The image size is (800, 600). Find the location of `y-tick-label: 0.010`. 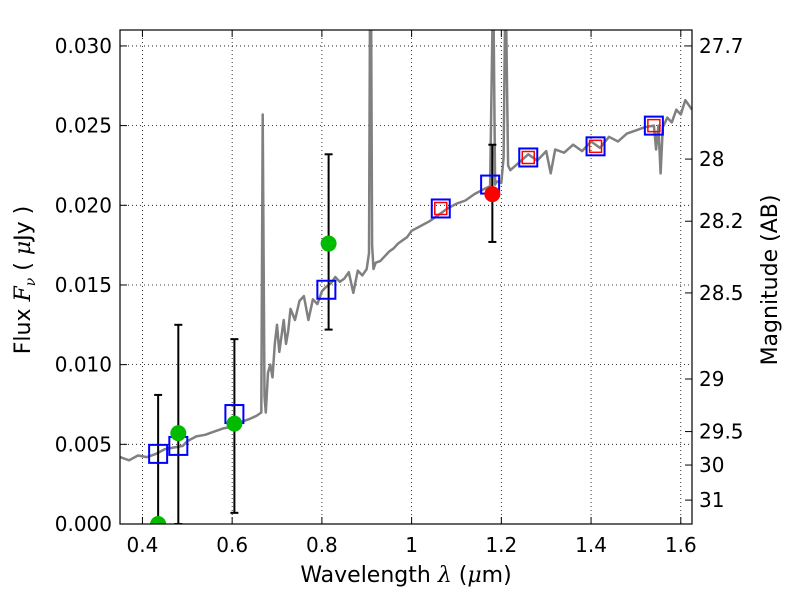

y-tick-label: 0.010 is located at coordinates (83, 365).